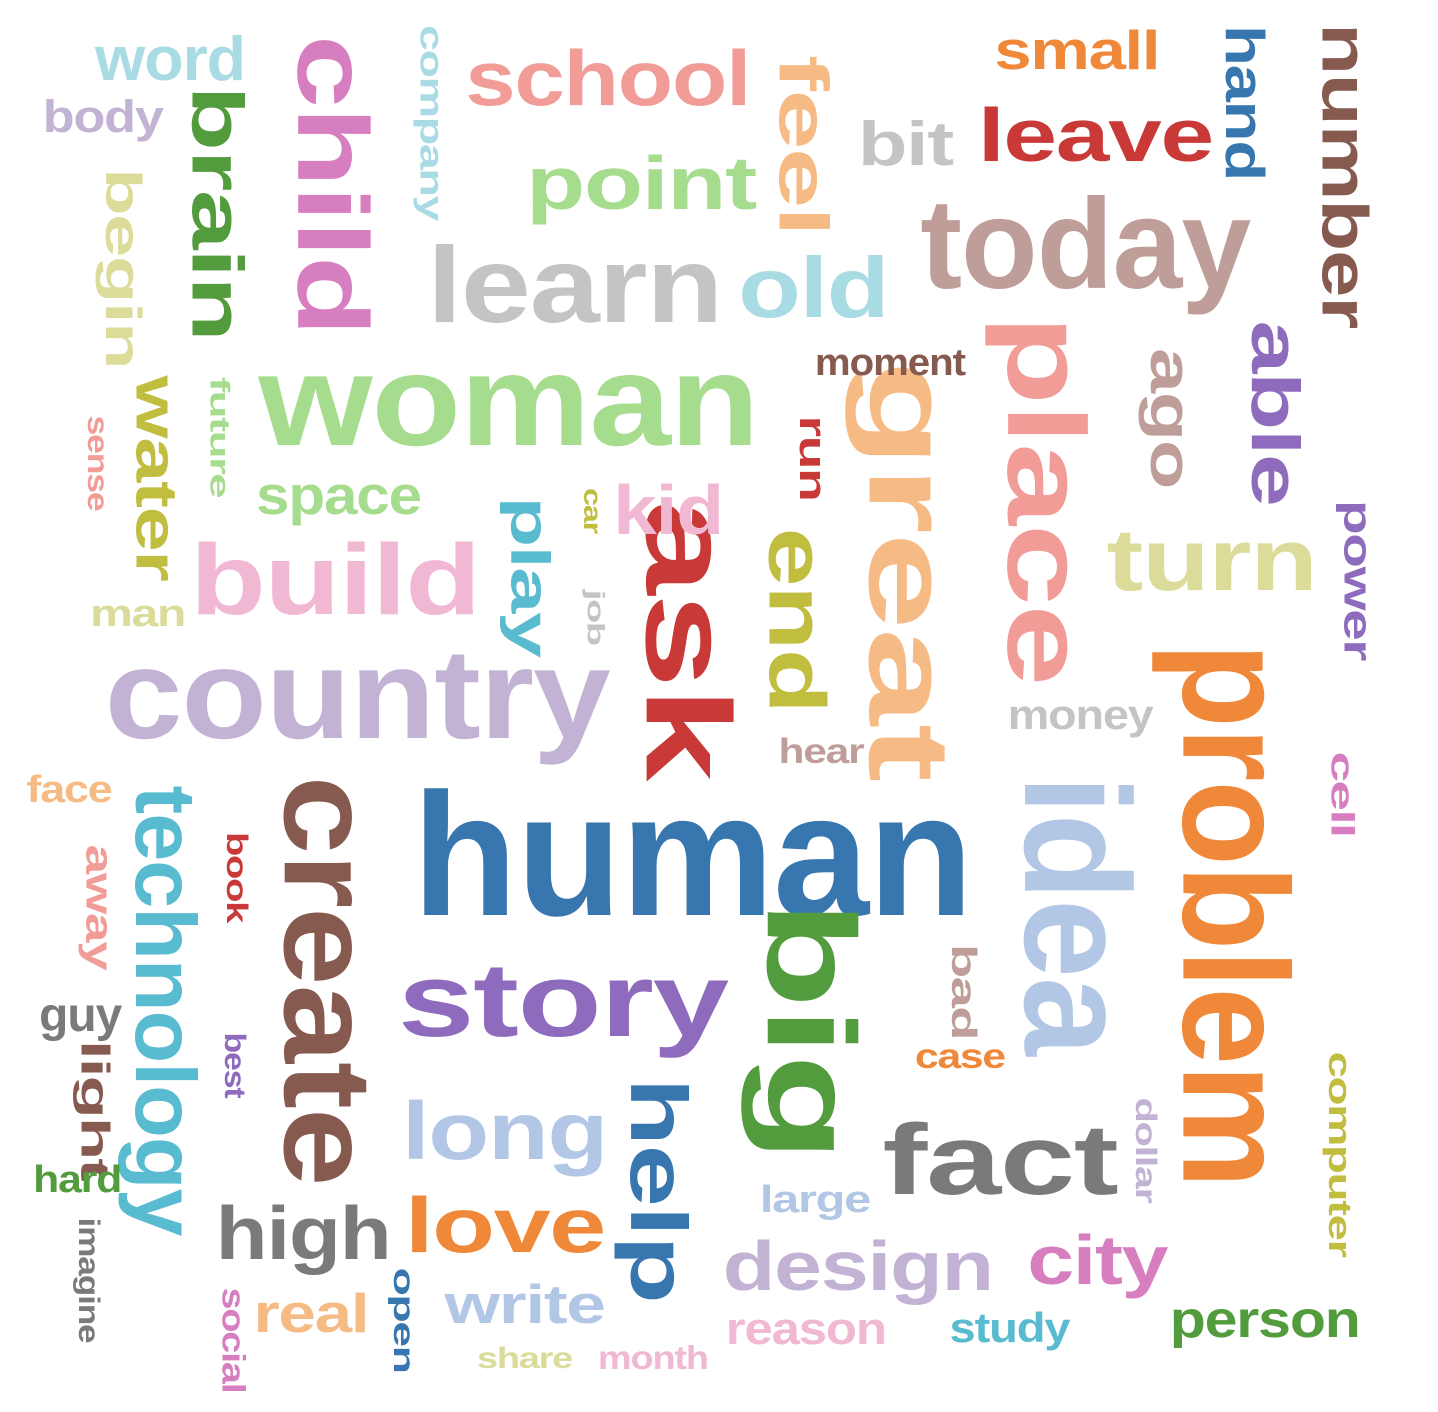 The image size is (1438, 1412). Describe the element at coordinates (233, 1340) in the screenshot. I see `word-social: social` at that location.